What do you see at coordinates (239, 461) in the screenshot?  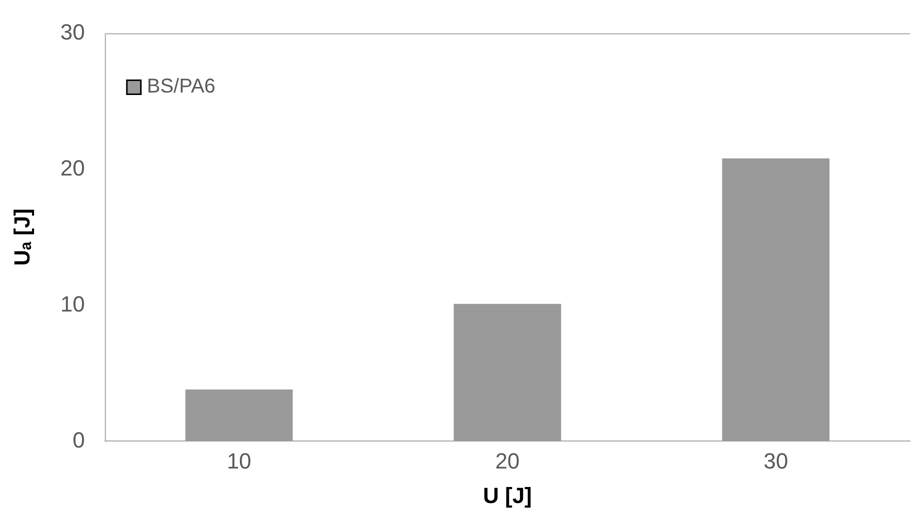 I see `x-tick-label: 10` at bounding box center [239, 461].